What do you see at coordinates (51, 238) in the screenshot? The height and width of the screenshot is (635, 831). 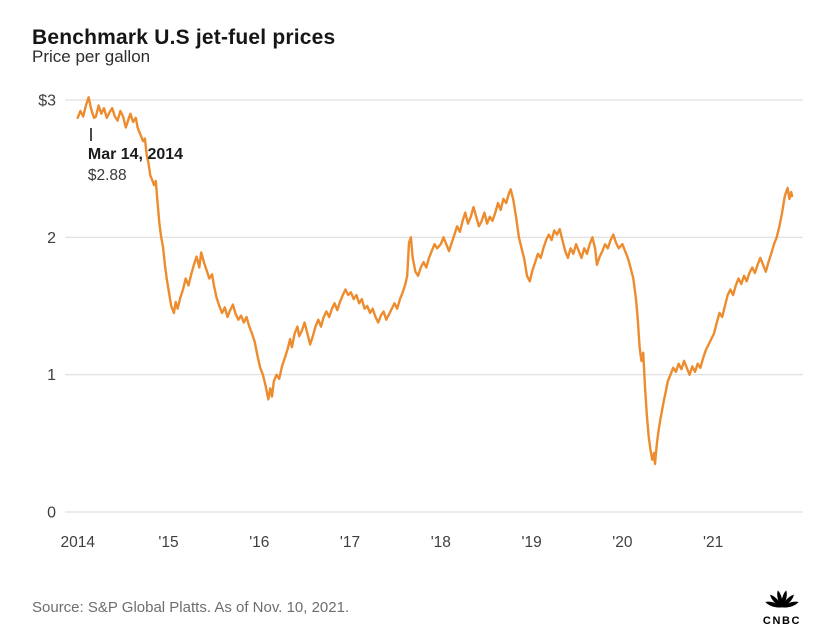 I see `y-tick-label: 2` at bounding box center [51, 238].